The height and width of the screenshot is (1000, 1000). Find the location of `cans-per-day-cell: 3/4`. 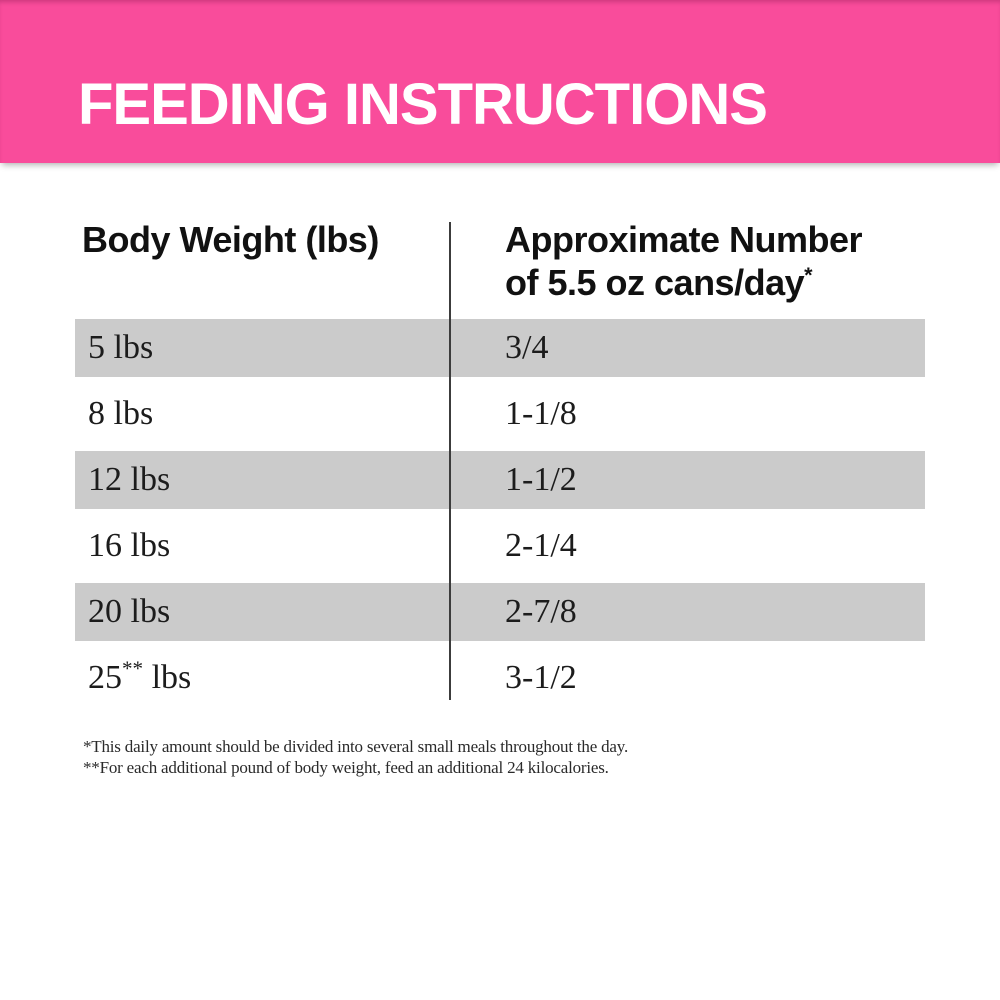

cans-per-day-cell: 3/4 is located at coordinates (527, 347).